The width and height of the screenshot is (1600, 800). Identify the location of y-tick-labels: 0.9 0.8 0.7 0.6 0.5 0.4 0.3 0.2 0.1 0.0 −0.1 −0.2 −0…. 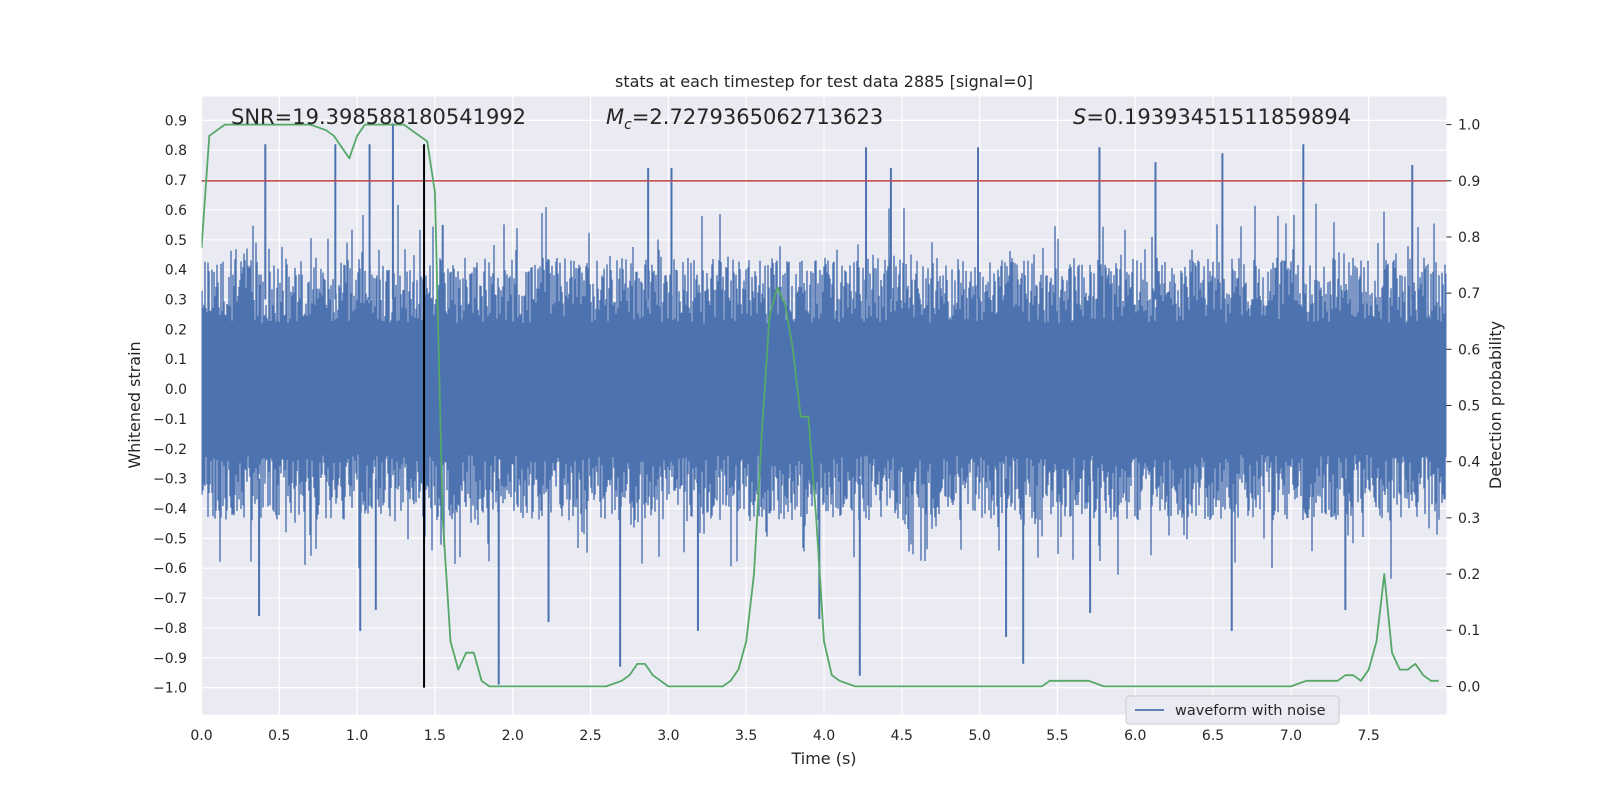
(170, 404).